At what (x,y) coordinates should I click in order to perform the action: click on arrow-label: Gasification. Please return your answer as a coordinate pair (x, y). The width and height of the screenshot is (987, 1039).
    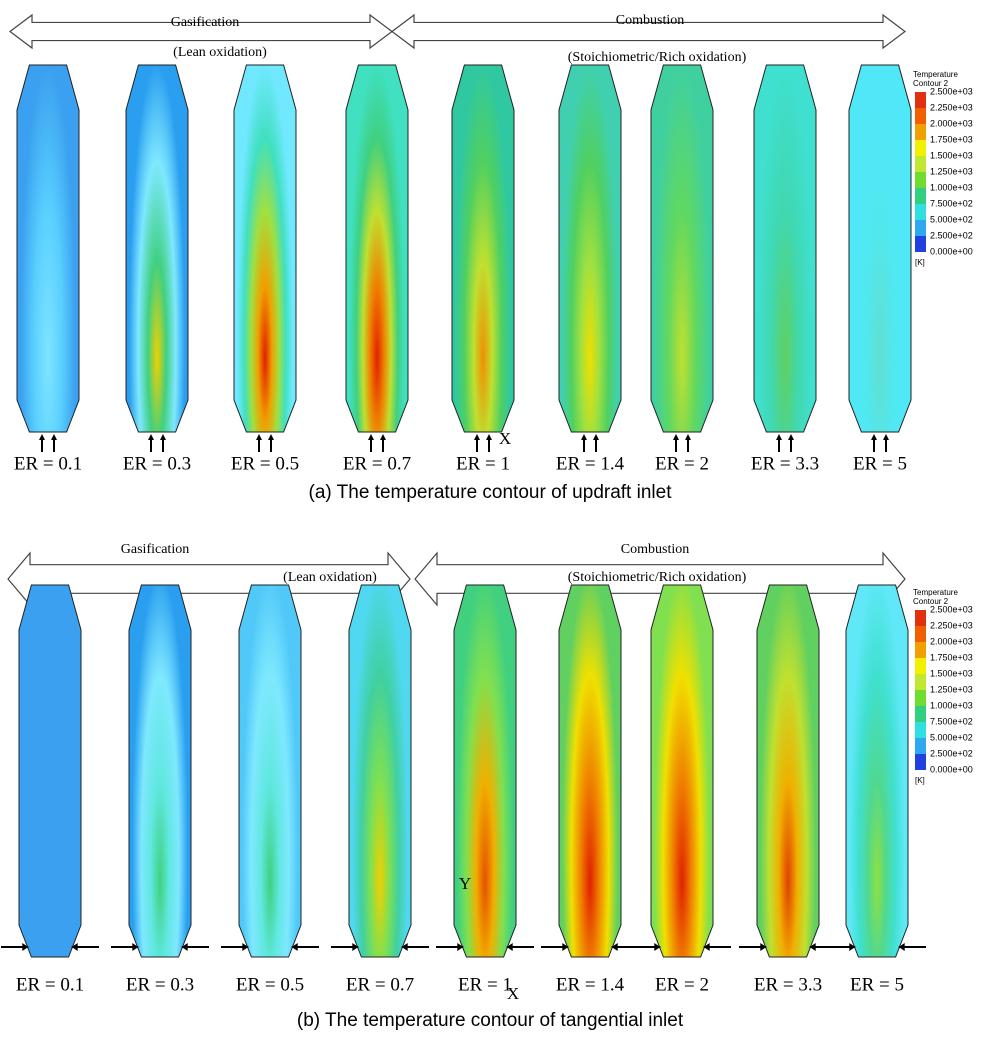
    Looking at the image, I should click on (205, 22).